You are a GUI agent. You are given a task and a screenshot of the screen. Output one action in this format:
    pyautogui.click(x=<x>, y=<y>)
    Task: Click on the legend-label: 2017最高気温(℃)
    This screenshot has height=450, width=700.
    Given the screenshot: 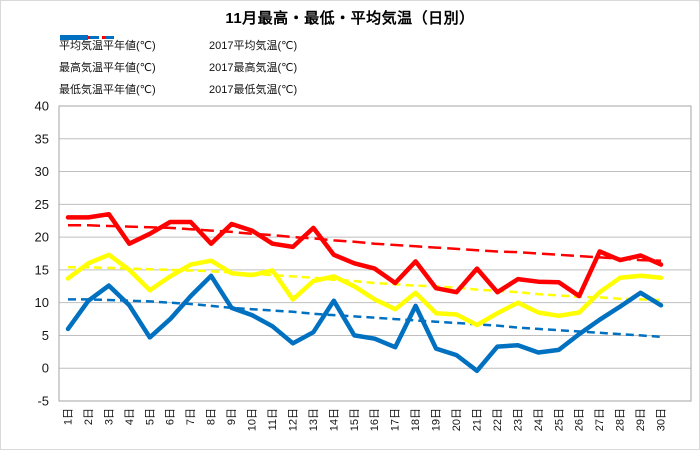 What is the action you would take?
    pyautogui.click(x=253, y=68)
    